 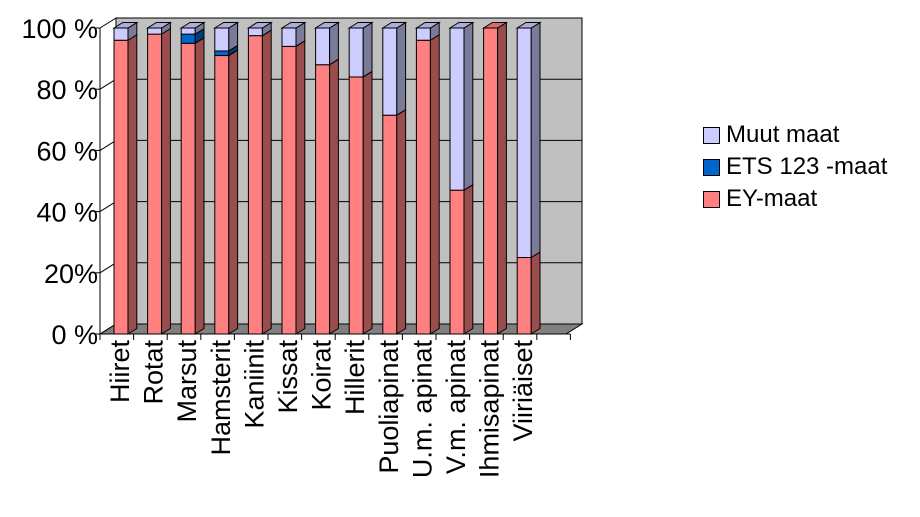 I want to click on legend-item-ey-maat: EY-maat, so click(x=811, y=199).